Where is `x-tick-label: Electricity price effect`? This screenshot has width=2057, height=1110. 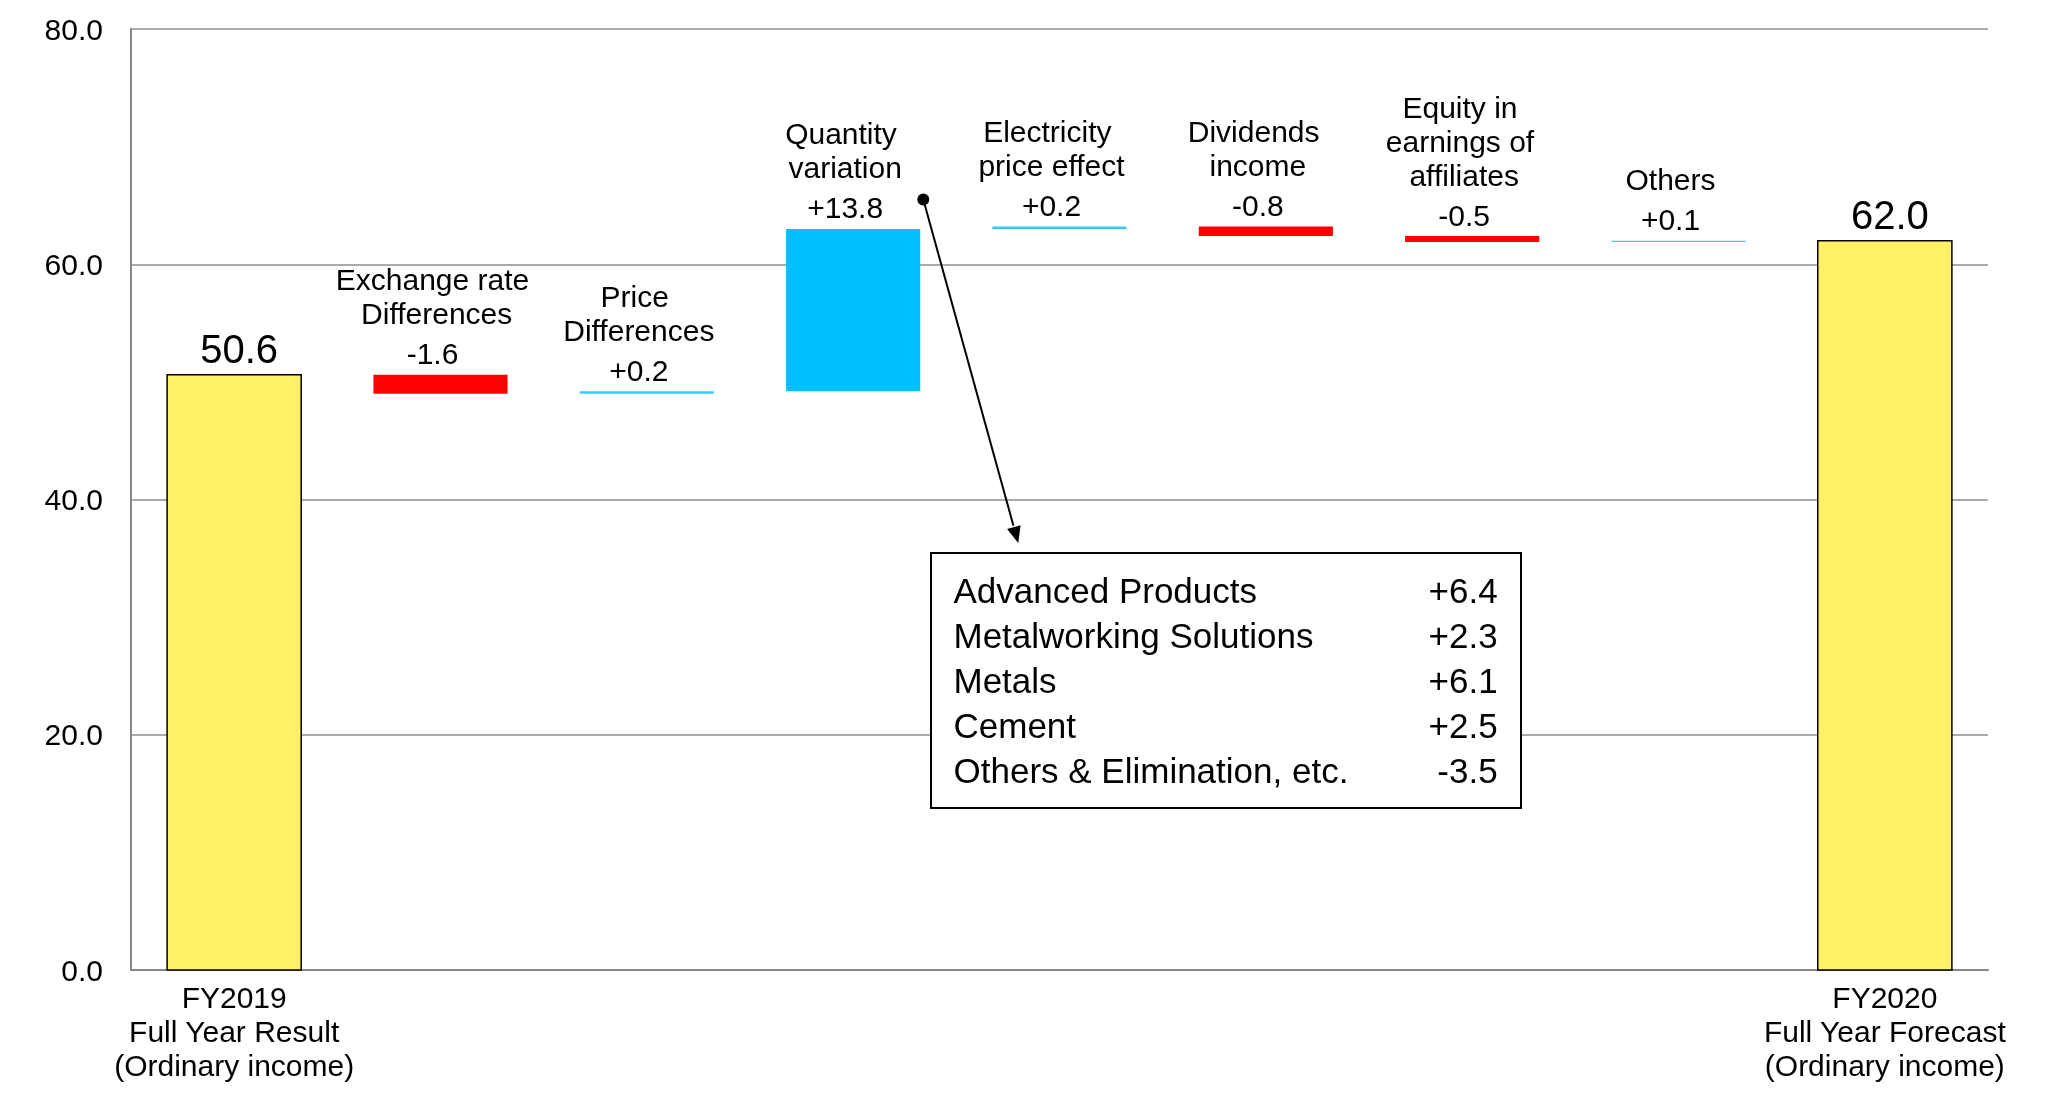
x-tick-label: Electricity price effect is located at coordinates (1052, 149).